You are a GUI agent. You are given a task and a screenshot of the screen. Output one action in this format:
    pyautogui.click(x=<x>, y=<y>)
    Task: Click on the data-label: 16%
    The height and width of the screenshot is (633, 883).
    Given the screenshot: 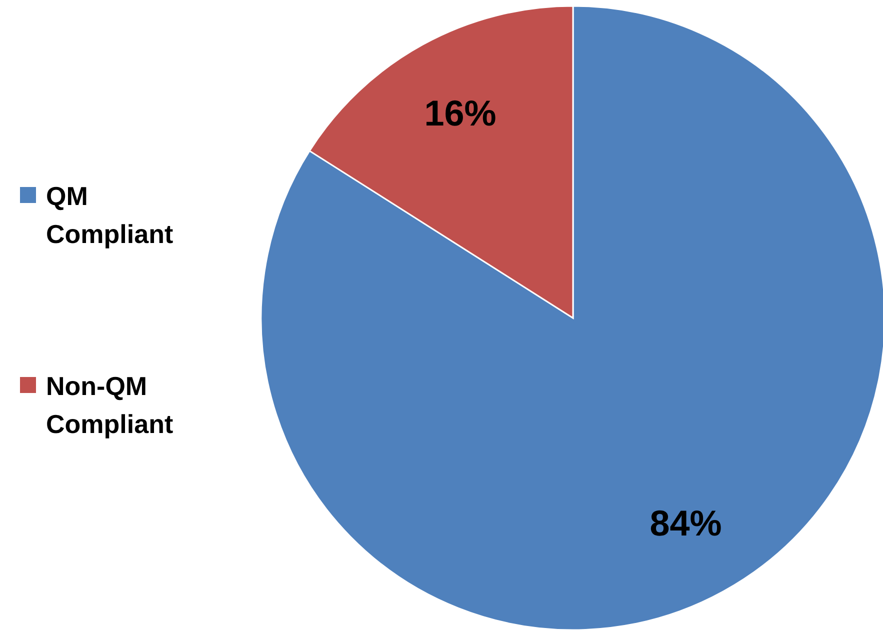 What is the action you would take?
    pyautogui.click(x=460, y=113)
    